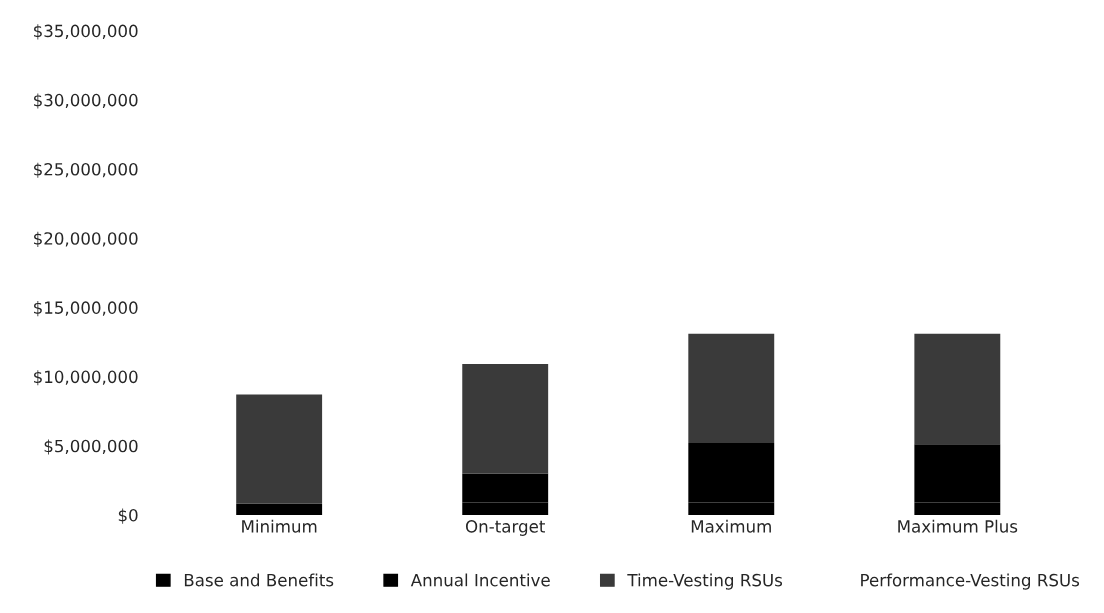 The width and height of the screenshot is (1104, 613). Describe the element at coordinates (958, 526) in the screenshot. I see `x-tick-label: Maximum Plus` at that location.